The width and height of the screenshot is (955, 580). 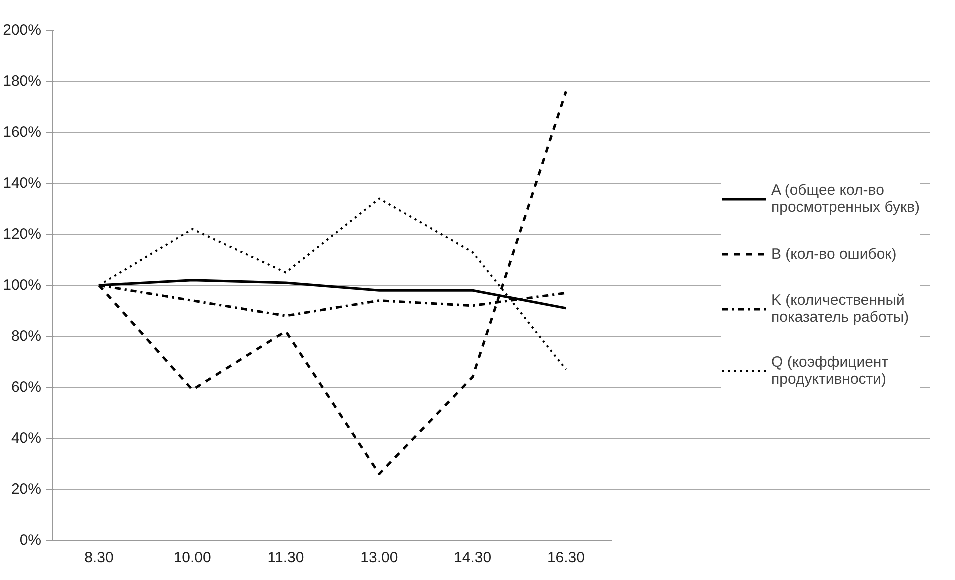 What do you see at coordinates (193, 558) in the screenshot?
I see `x-tick-label: 10.00` at bounding box center [193, 558].